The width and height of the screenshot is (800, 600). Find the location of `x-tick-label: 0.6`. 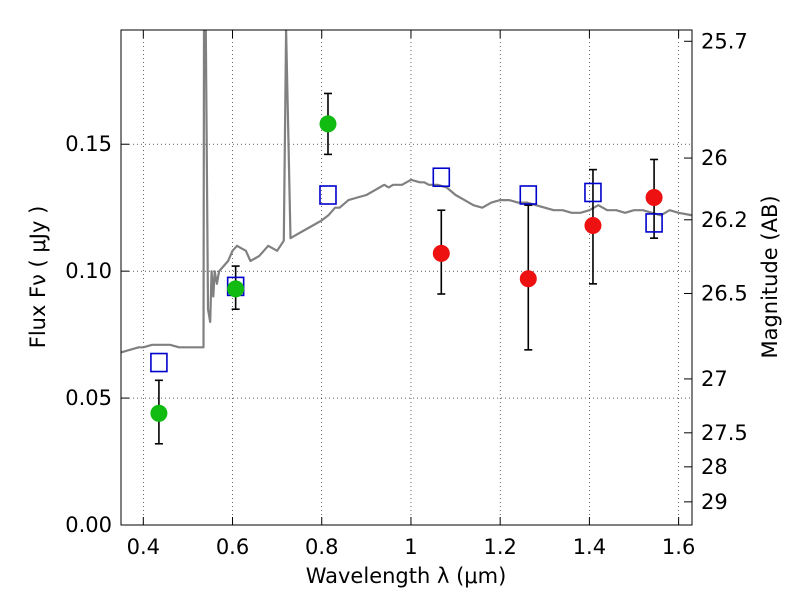

x-tick-label: 0.6 is located at coordinates (232, 547).